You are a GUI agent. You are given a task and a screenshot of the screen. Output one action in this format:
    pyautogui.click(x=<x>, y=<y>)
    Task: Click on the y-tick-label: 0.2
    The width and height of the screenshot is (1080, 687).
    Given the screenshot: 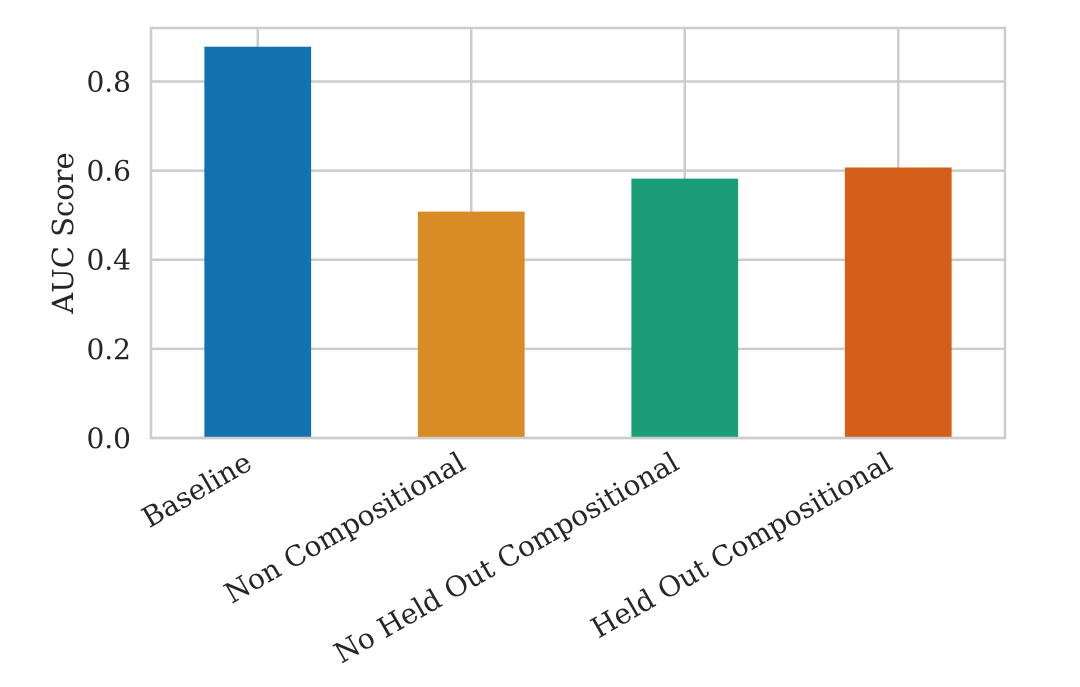 What is the action you would take?
    pyautogui.click(x=108, y=349)
    